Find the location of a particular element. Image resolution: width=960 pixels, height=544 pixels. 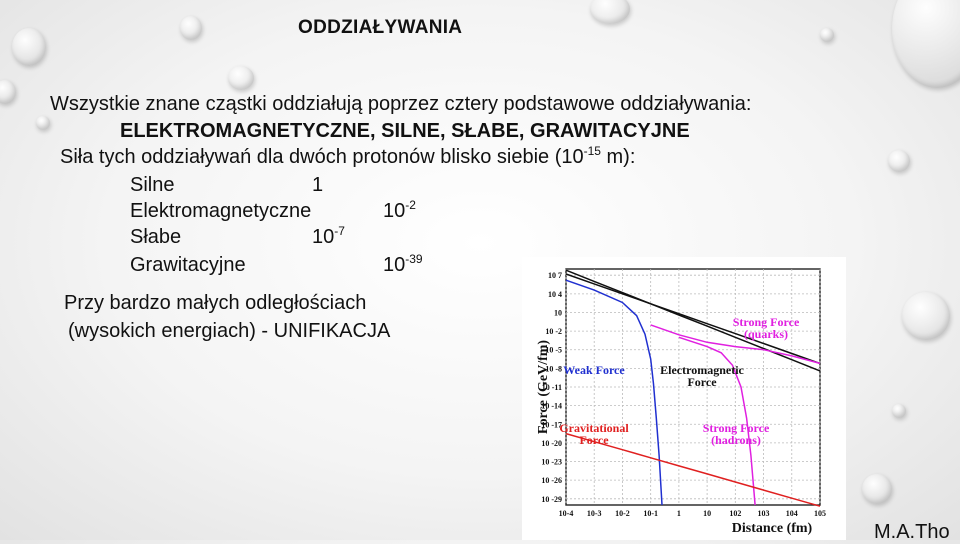

annotation-4: Strong Force is located at coordinates (736, 428).